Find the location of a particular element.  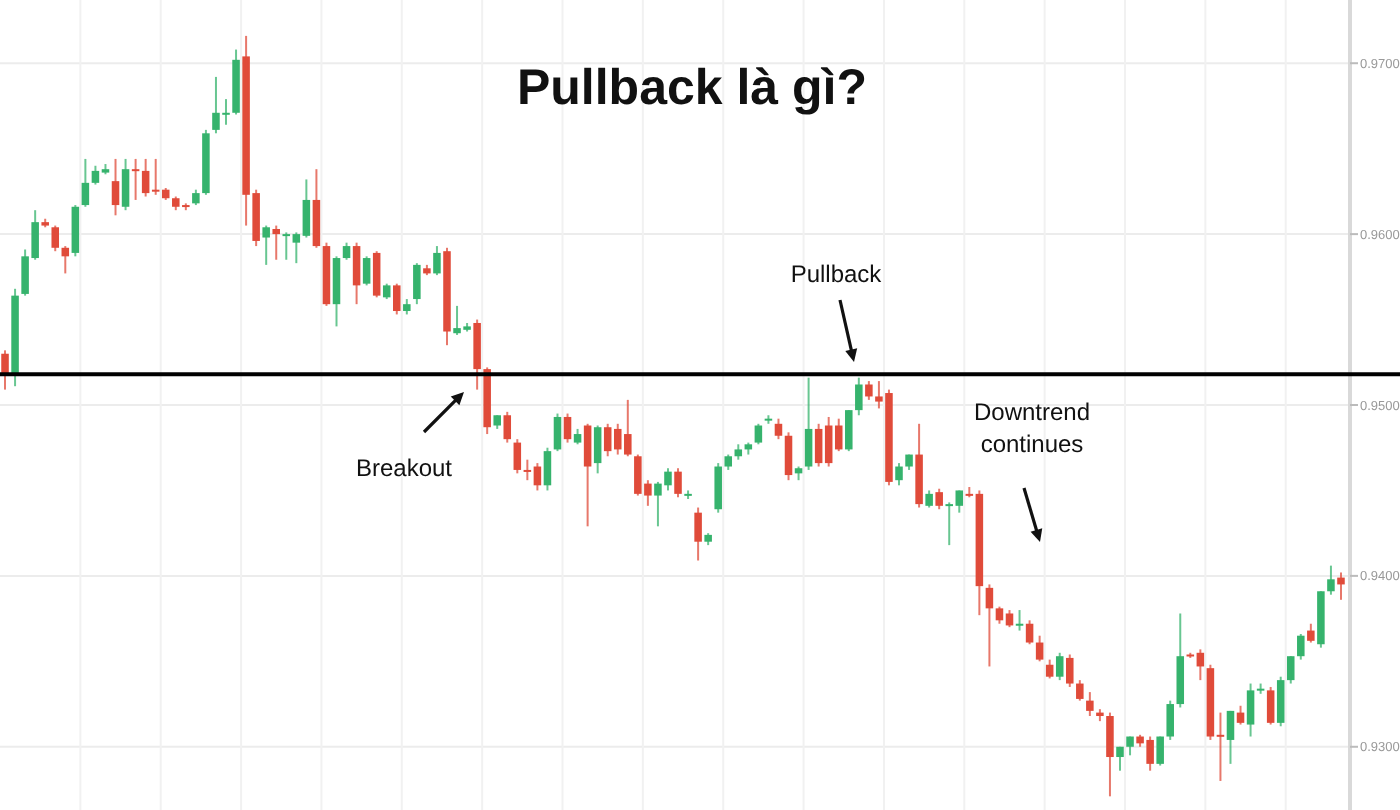

text: Pullback là gì? is located at coordinates (692, 88).